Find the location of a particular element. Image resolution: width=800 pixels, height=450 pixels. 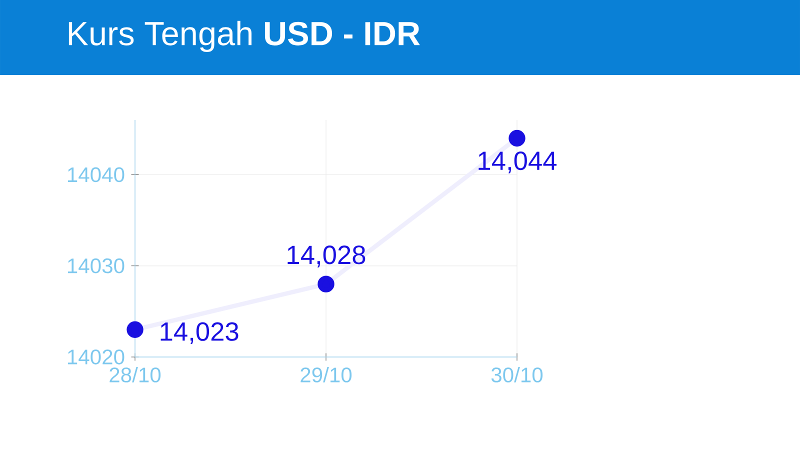

y-tick-label: 14040 is located at coordinates (96, 174).